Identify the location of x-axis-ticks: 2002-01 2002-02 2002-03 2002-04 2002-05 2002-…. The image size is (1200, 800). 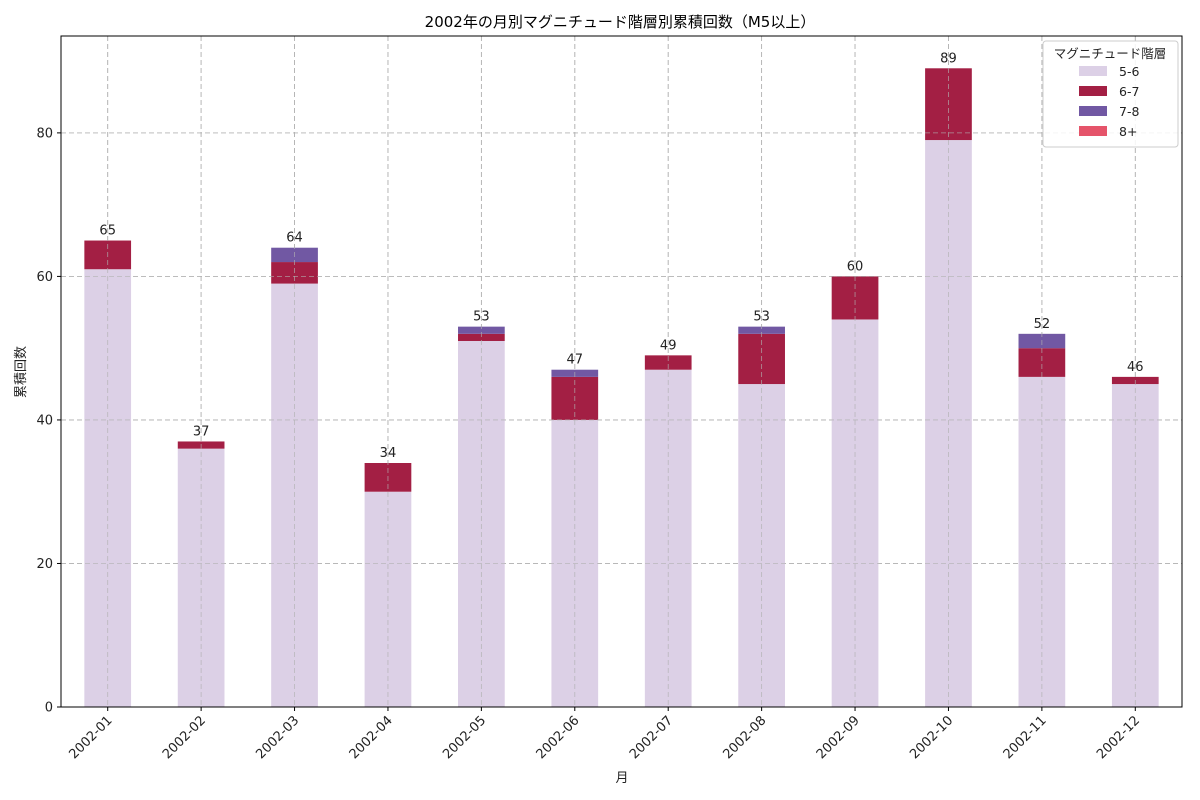
(605, 734).